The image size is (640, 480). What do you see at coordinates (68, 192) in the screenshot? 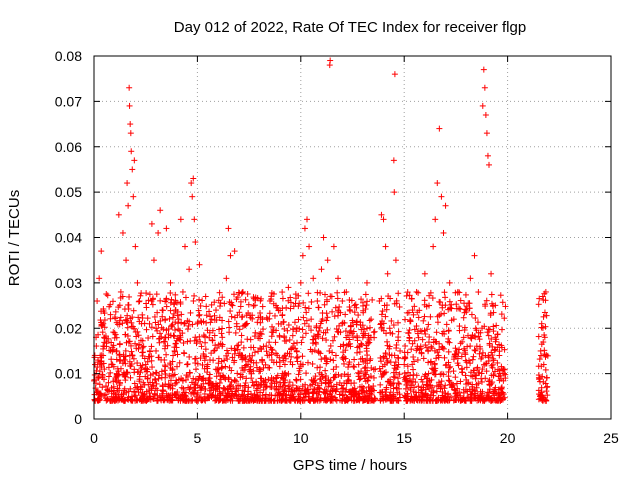
I see `y-tick-label: 0.05` at bounding box center [68, 192].